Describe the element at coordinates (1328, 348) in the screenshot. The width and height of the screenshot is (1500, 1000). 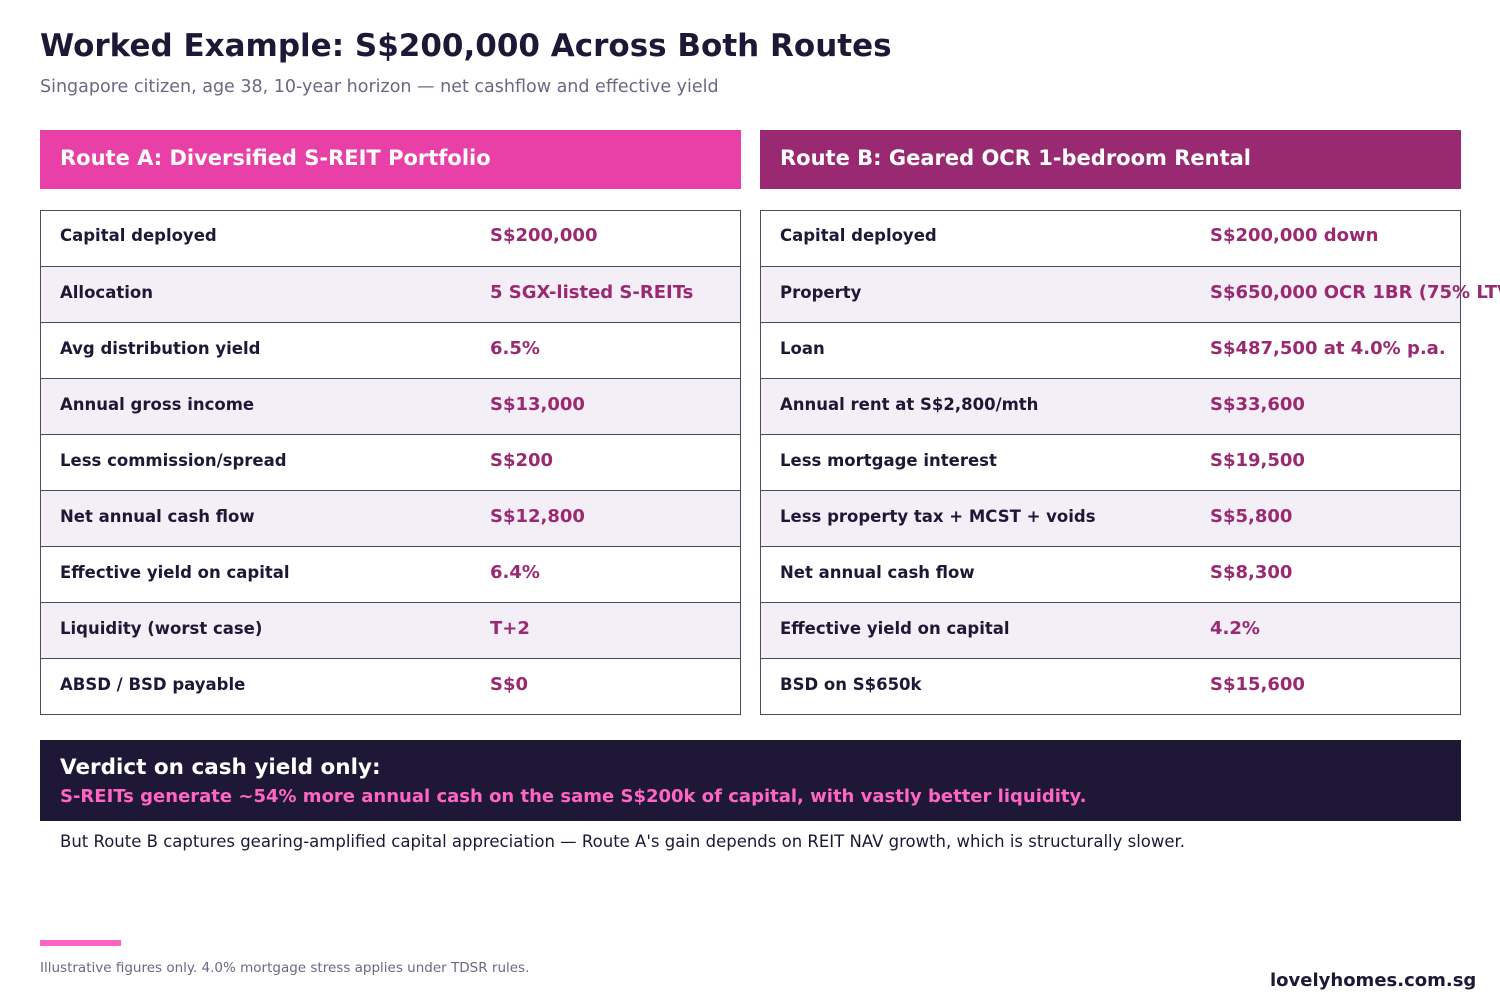
I see `row-value: S$487,500 at 4.0% p.a.` at that location.